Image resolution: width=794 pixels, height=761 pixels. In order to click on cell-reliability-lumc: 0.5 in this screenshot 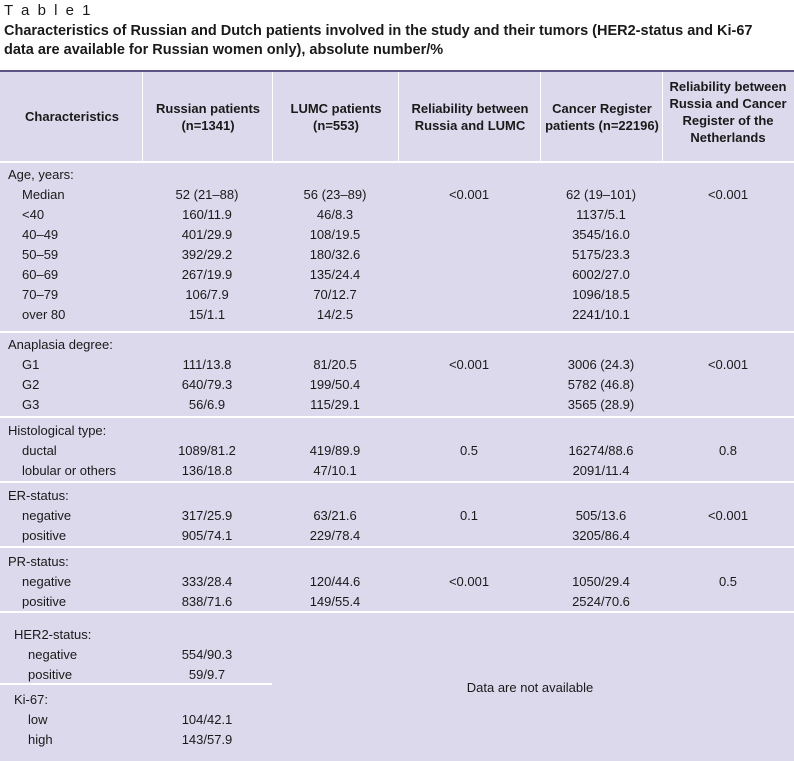, I will do `click(469, 450)`.